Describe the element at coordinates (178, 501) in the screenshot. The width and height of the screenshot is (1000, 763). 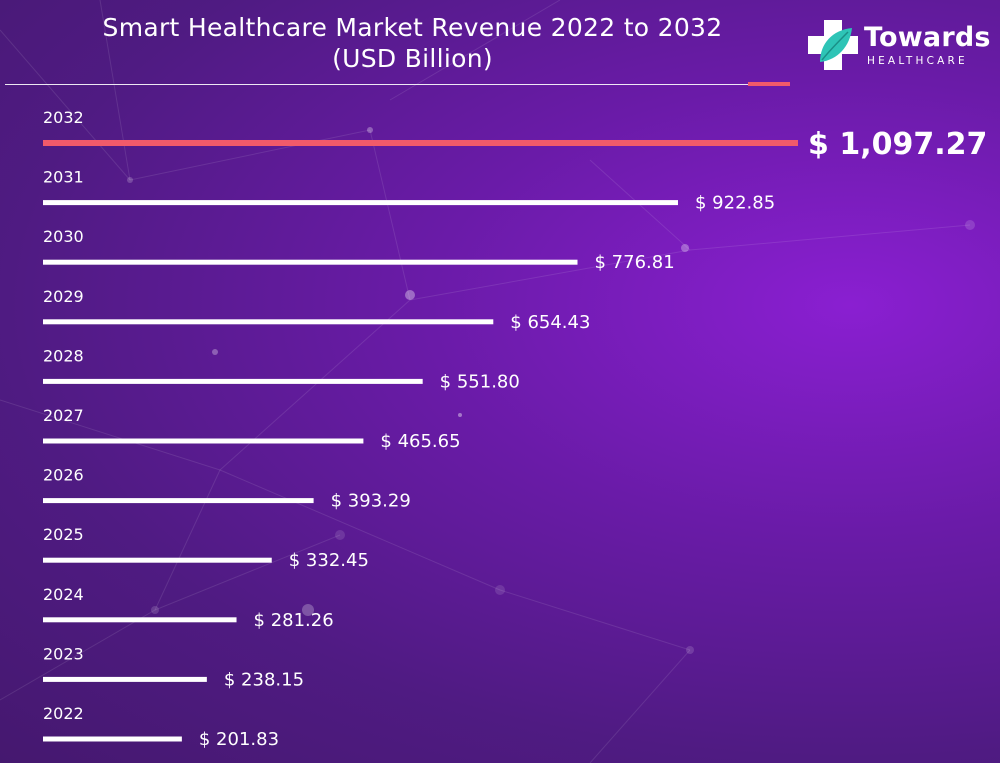
I see `bar-2026` at that location.